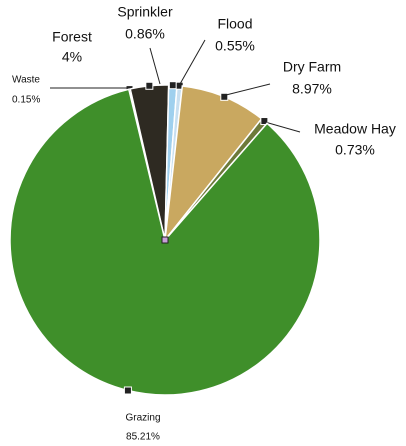  Describe the element at coordinates (26, 80) in the screenshot. I see `category-label: Waste` at that location.